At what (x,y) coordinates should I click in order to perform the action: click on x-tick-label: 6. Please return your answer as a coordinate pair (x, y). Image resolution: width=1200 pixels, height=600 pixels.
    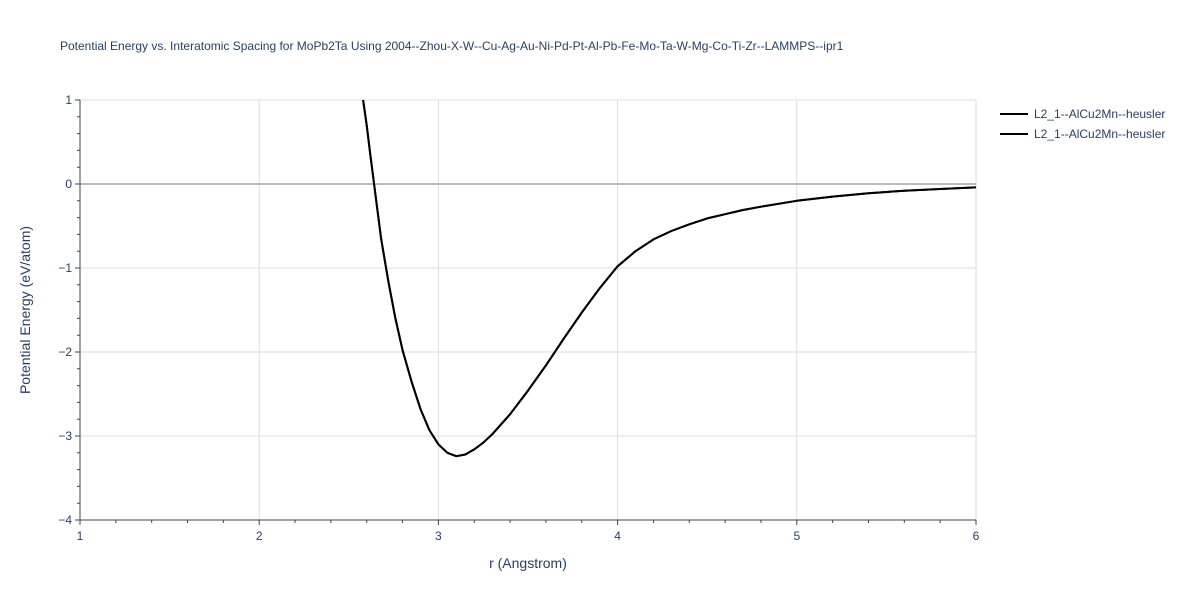
    Looking at the image, I should click on (976, 536).